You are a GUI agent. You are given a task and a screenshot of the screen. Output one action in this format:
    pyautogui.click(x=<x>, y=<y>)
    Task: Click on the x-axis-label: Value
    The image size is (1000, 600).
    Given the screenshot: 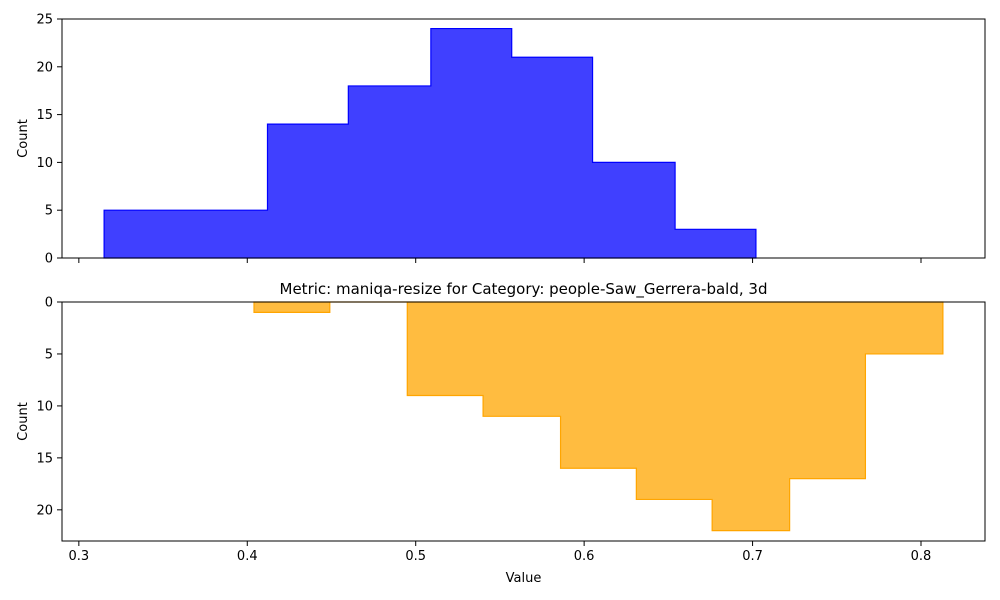 What is the action you would take?
    pyautogui.click(x=524, y=578)
    